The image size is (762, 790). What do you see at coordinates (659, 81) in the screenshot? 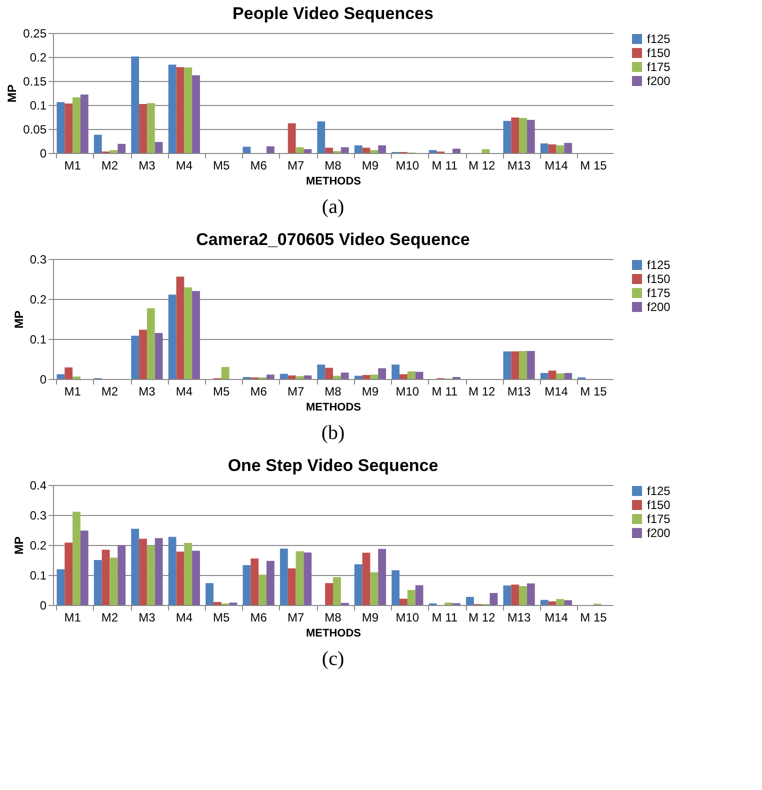
I see `legend-label: f200` at bounding box center [659, 81].